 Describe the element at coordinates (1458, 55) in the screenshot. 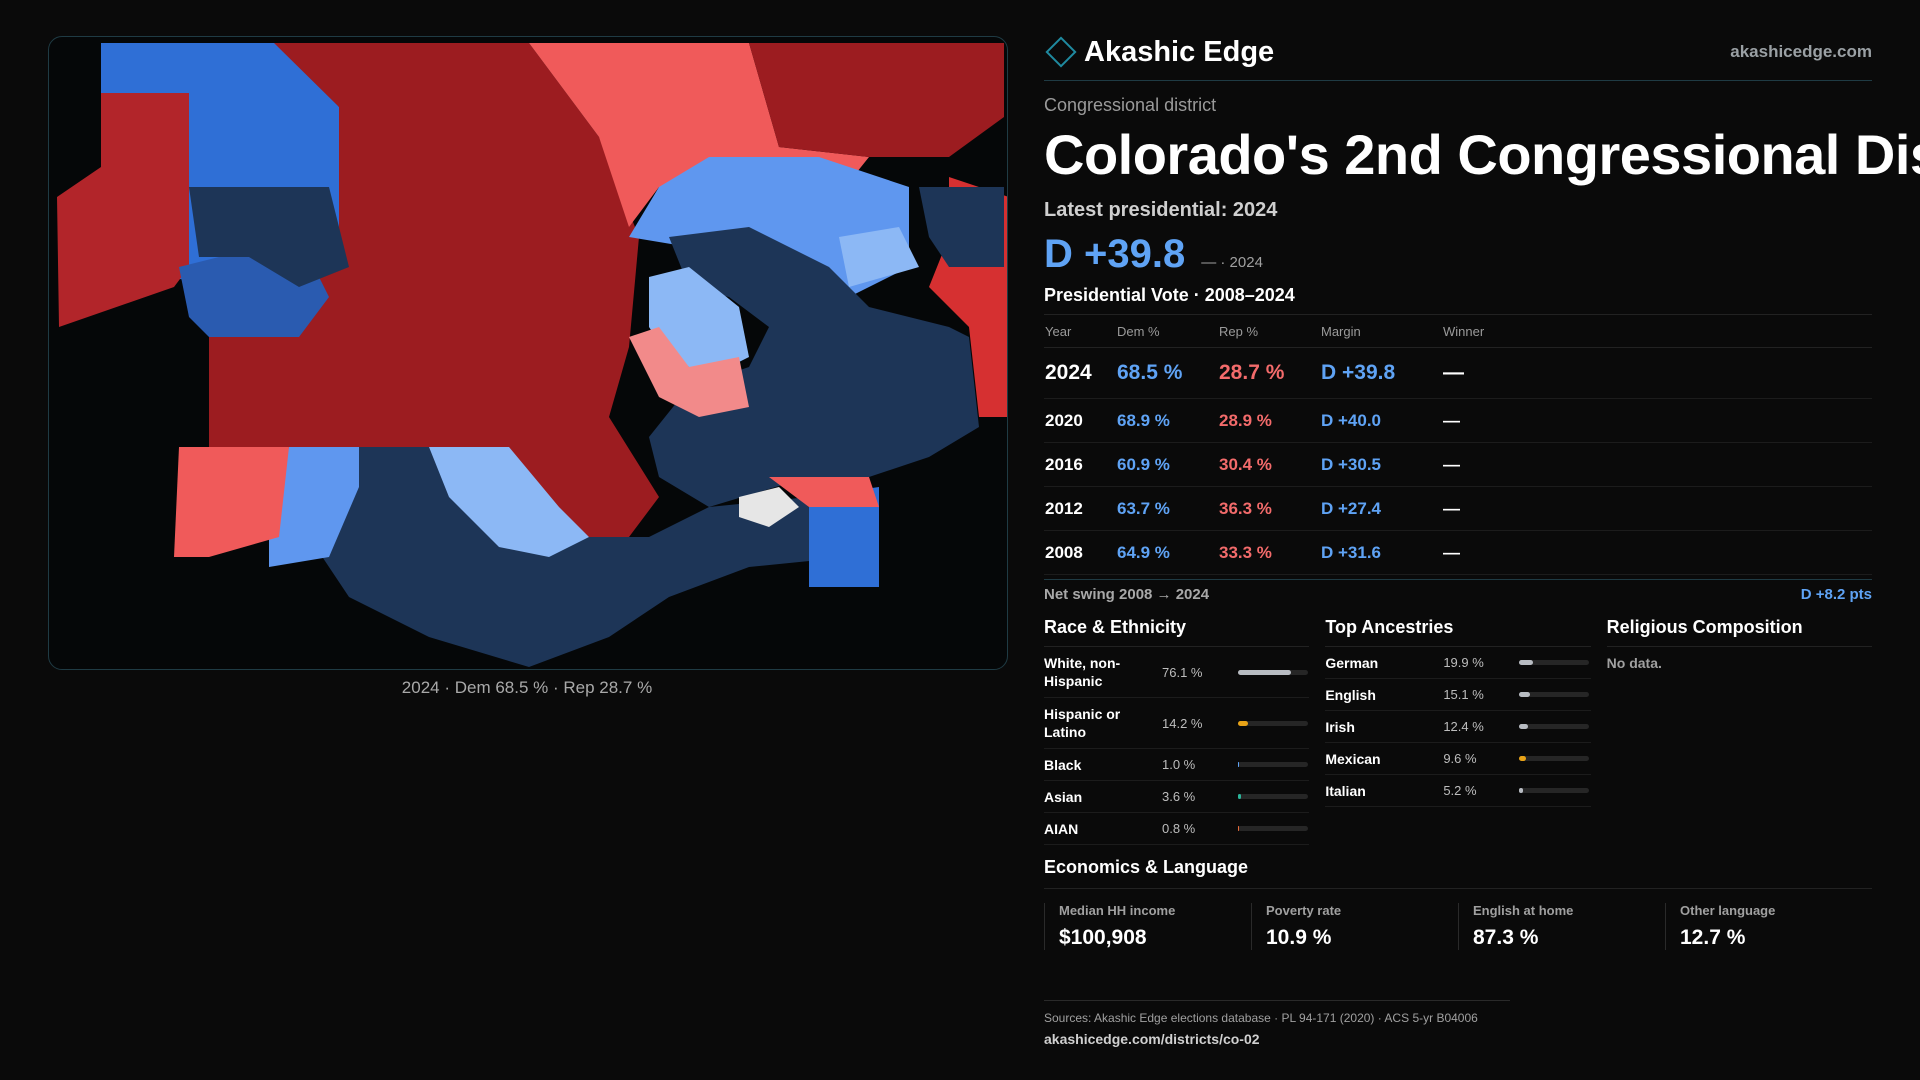

I see `brand-row: Akashic Edge akashicedge.com` at that location.